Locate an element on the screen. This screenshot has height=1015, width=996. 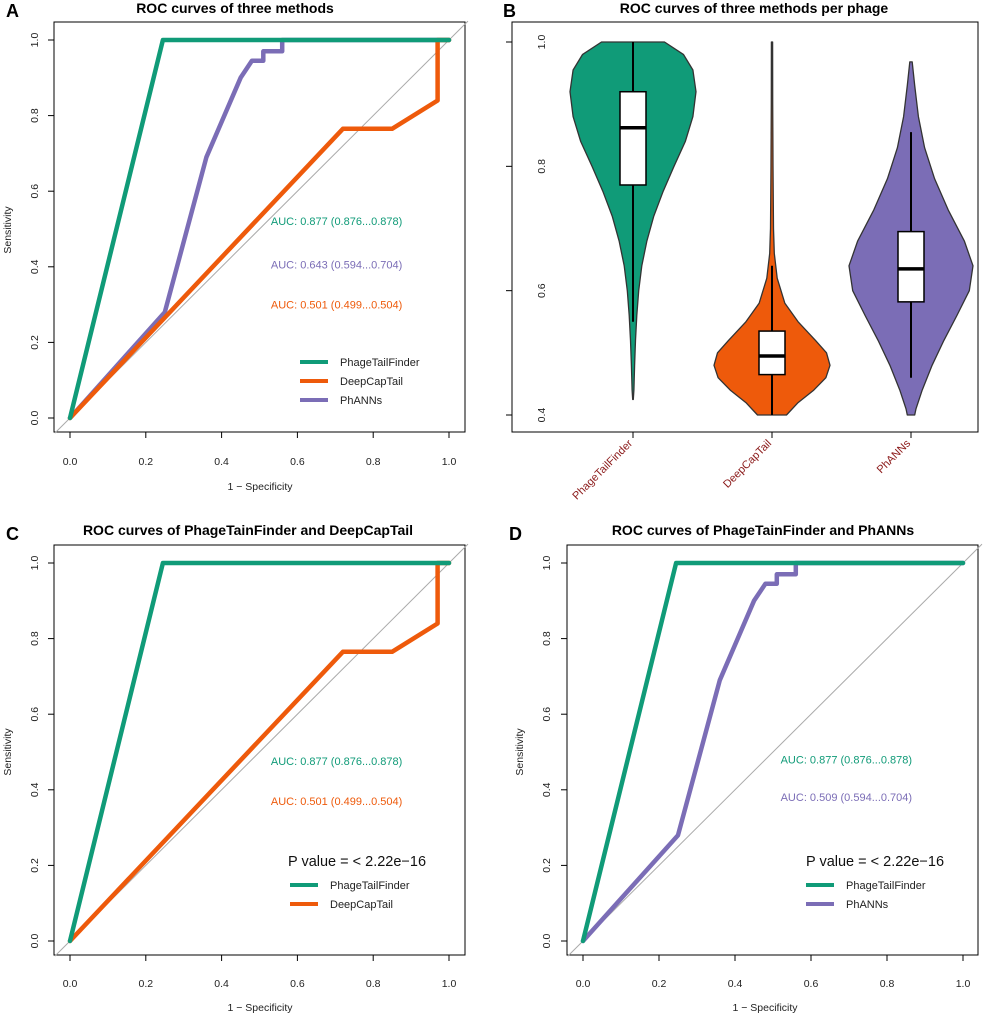
panel-letter: B is located at coordinates (509, 11).